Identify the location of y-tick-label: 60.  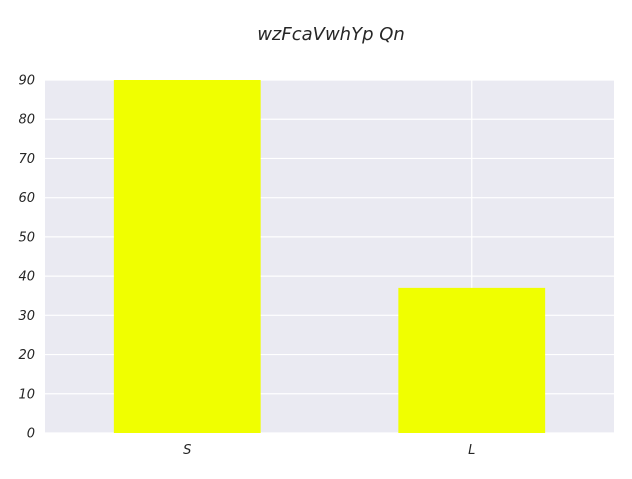
(26, 198).